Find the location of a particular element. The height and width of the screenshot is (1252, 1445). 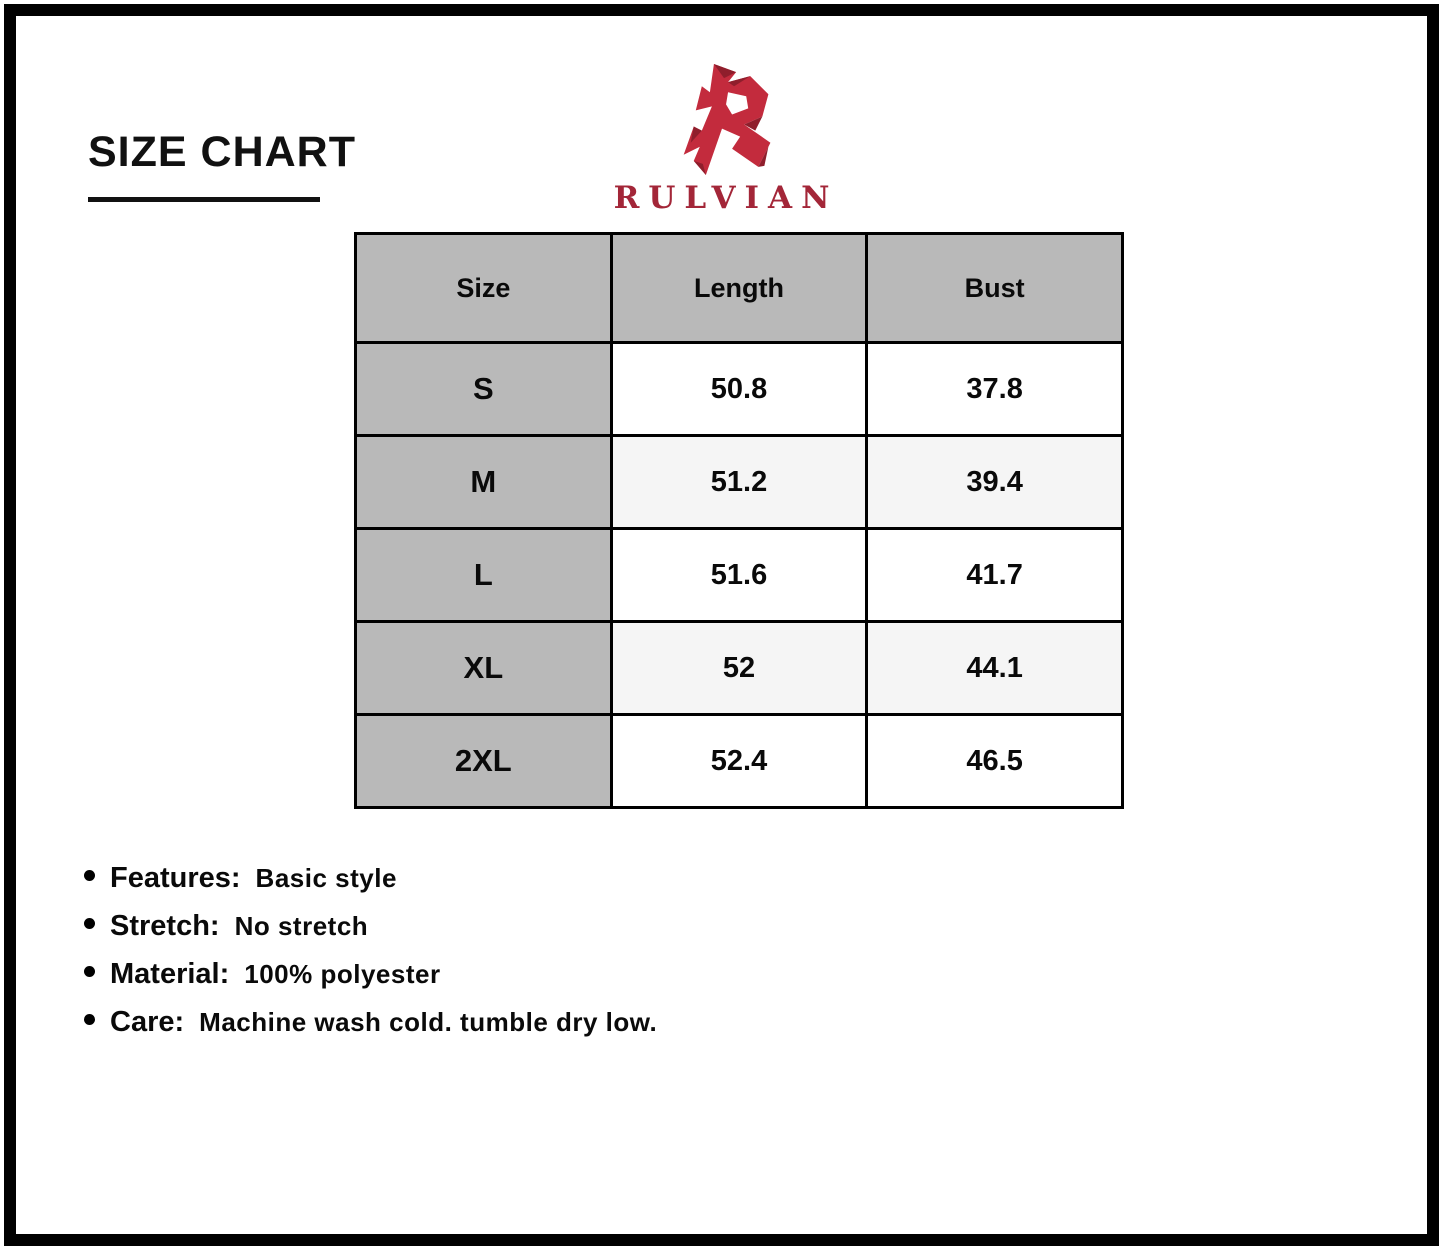

bust-cell: 44.1 is located at coordinates (994, 668).